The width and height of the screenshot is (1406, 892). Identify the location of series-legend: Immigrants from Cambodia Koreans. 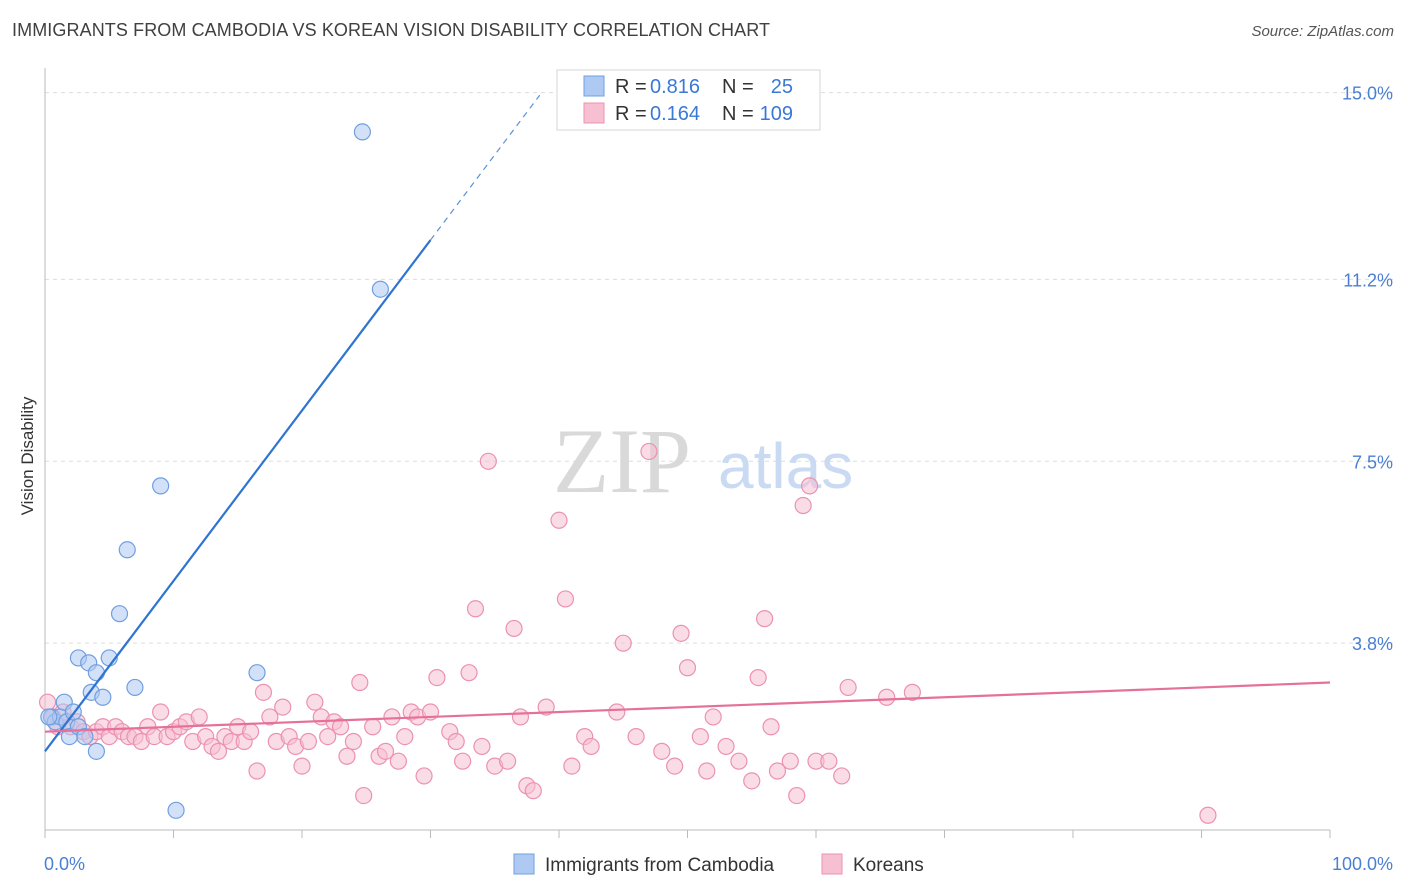
(718, 864).